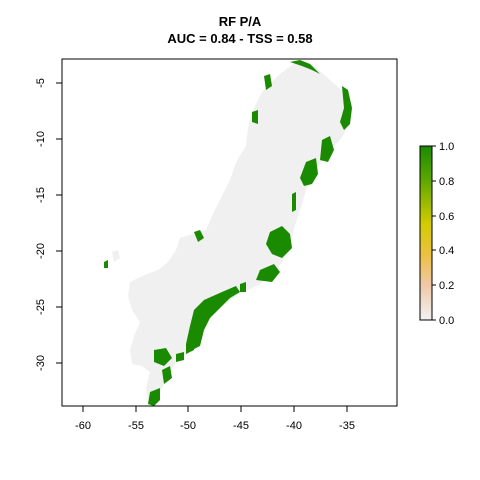  What do you see at coordinates (41, 307) in the screenshot?
I see `y-tick-label: -25` at bounding box center [41, 307].